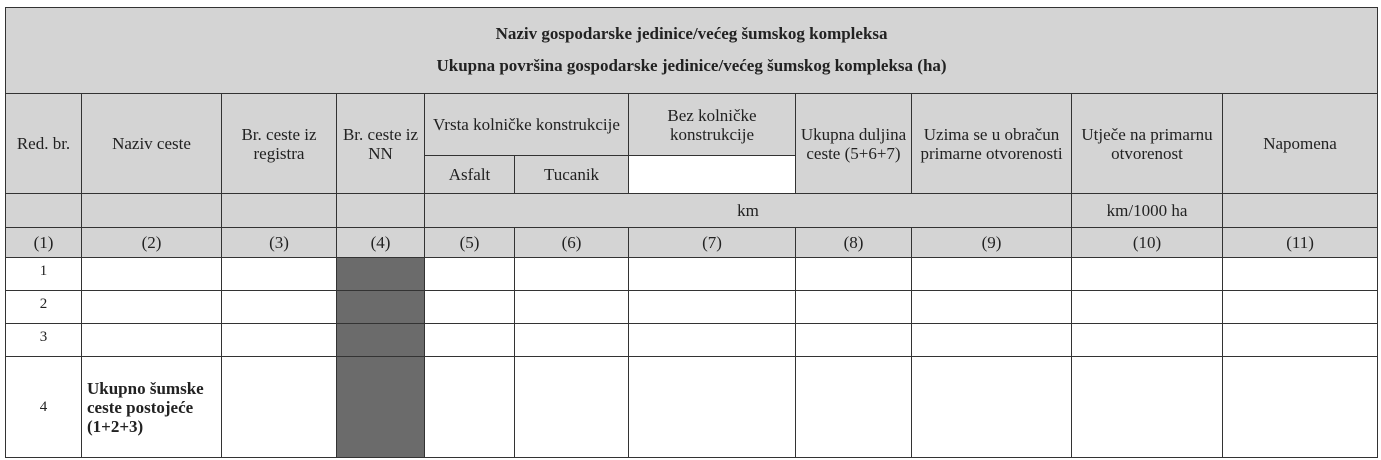 The width and height of the screenshot is (1381, 460). What do you see at coordinates (469, 242) in the screenshot?
I see `column-number: (5)` at bounding box center [469, 242].